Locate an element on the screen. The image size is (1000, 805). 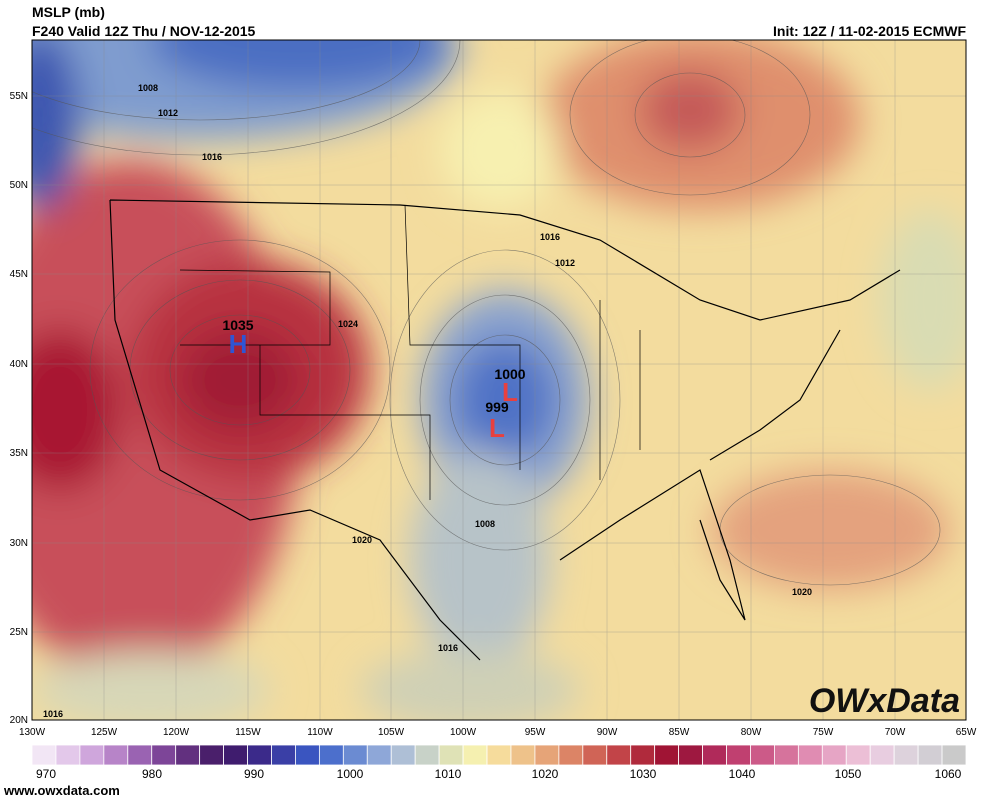
colorbar-label: 1000 is located at coordinates (350, 774).